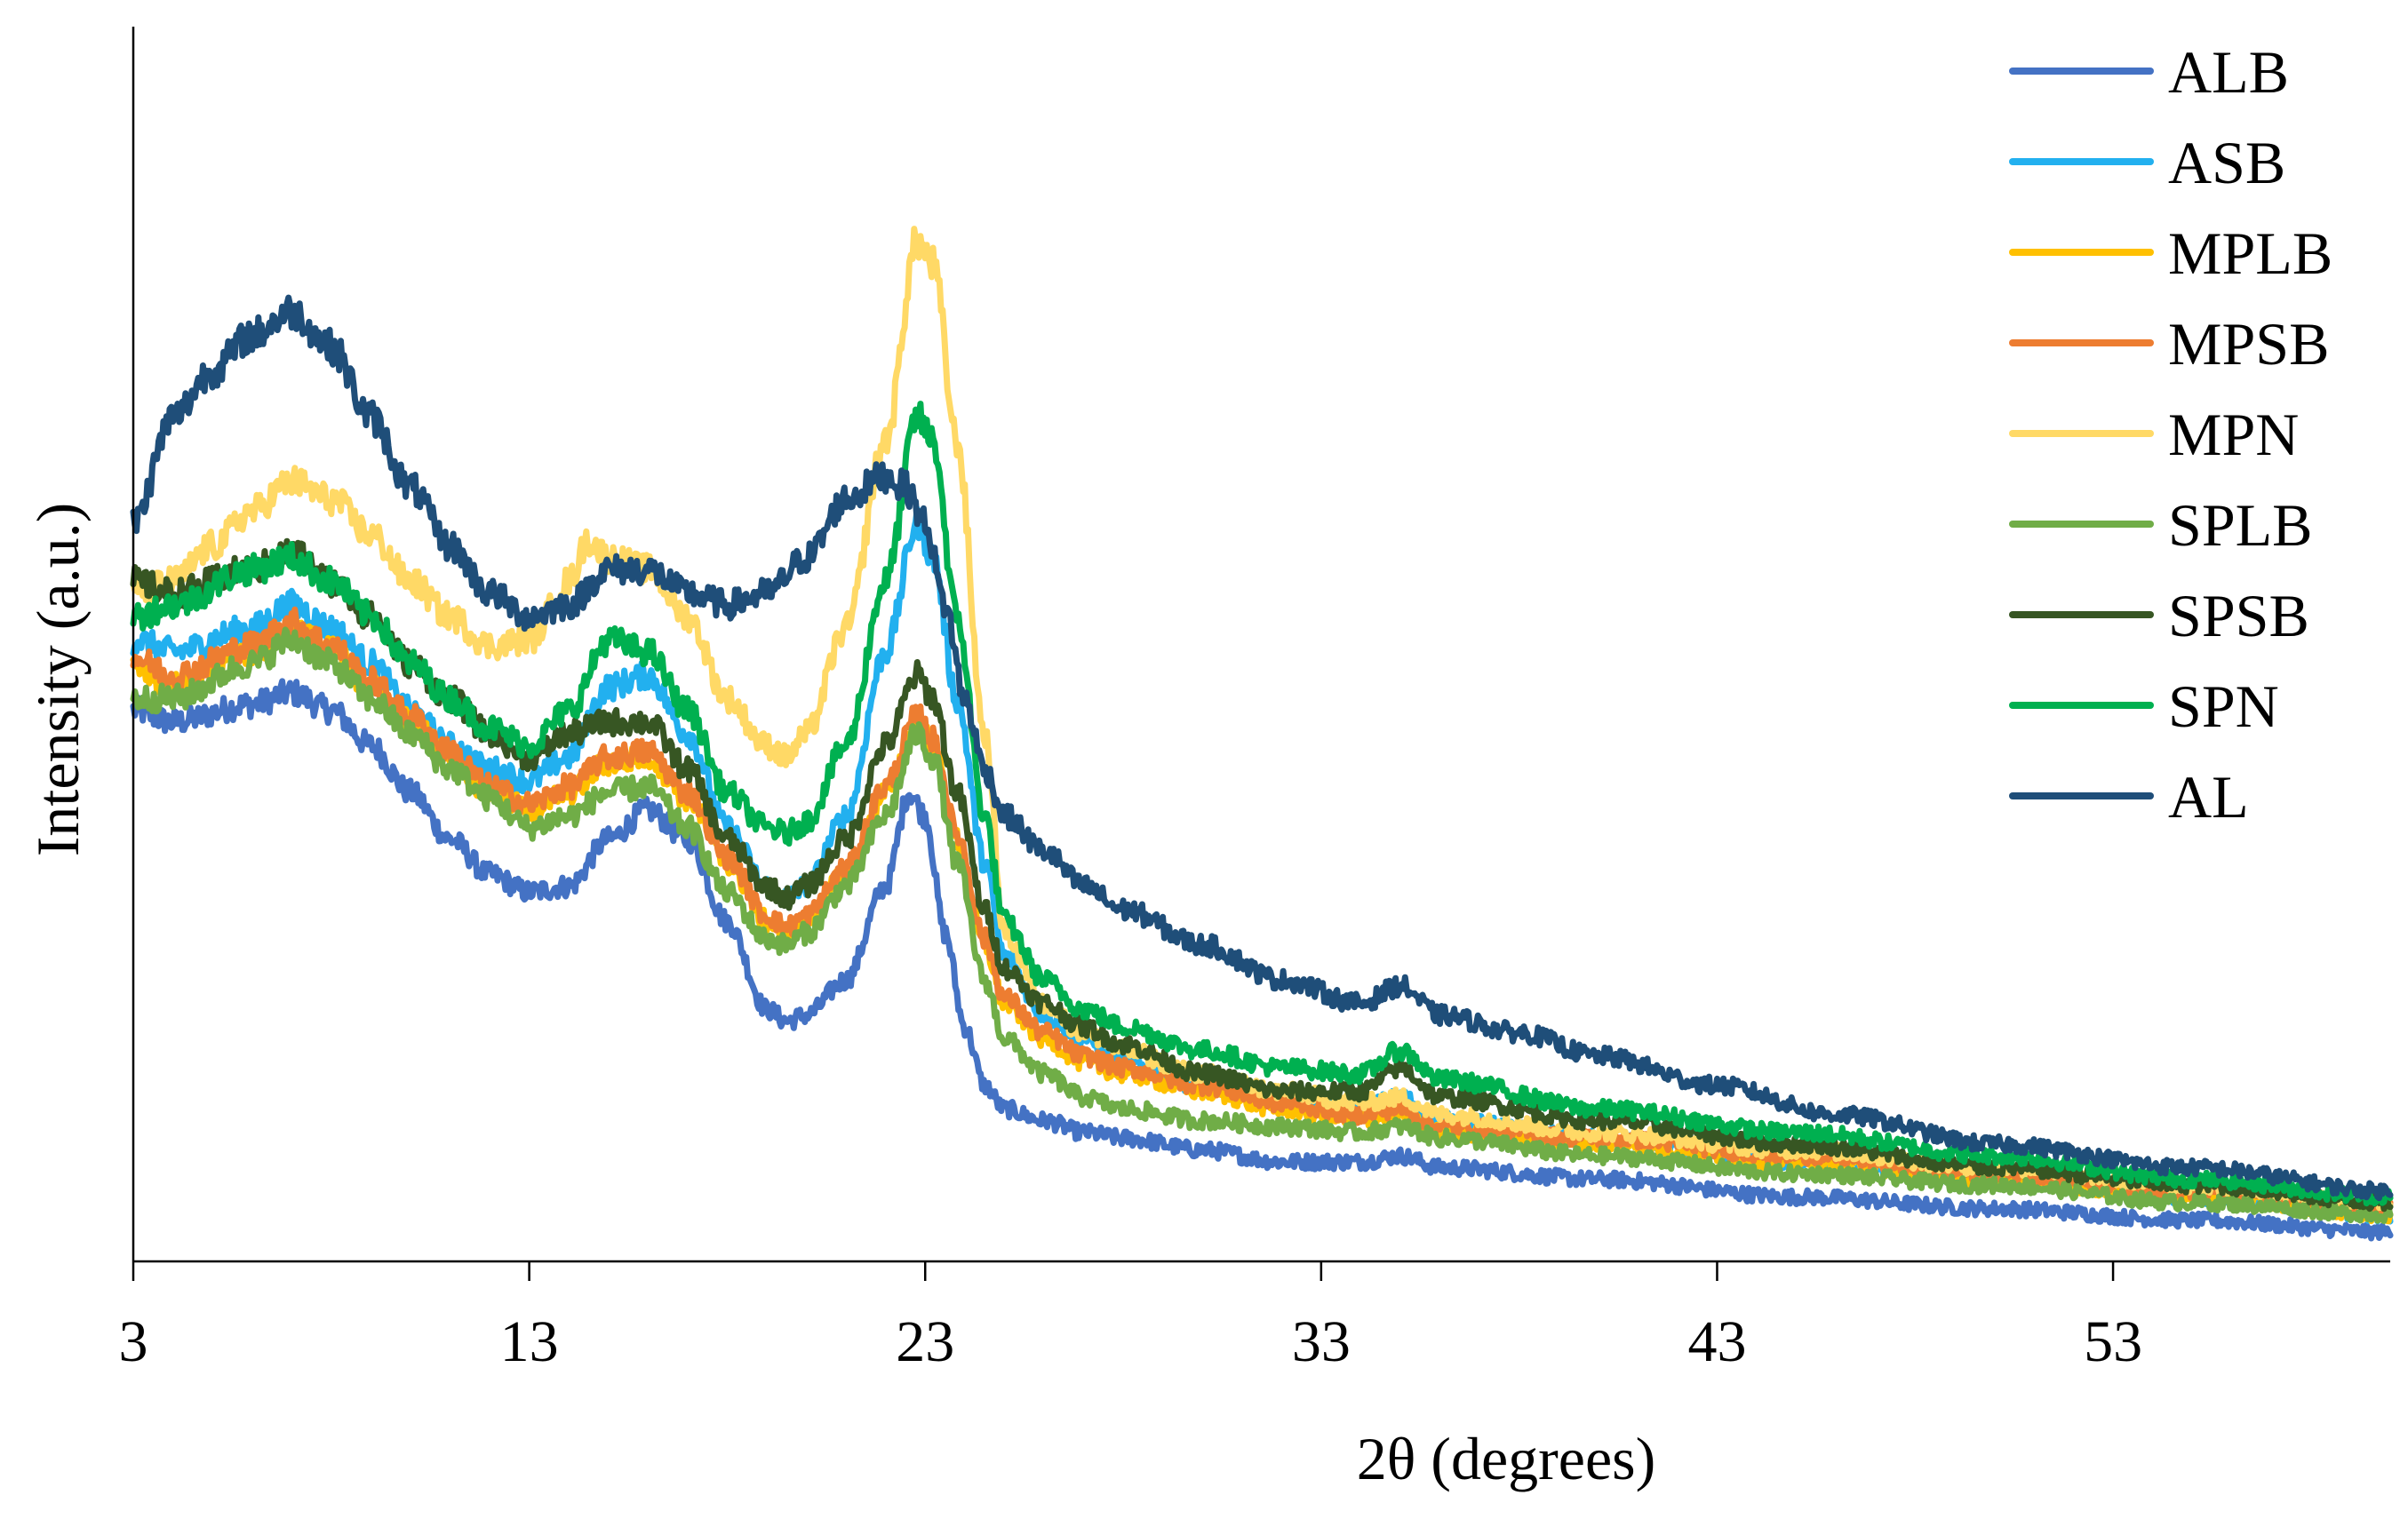 Image resolution: width=2408 pixels, height=1519 pixels. What do you see at coordinates (1716, 1341) in the screenshot?
I see `x-tick-label: 43` at bounding box center [1716, 1341].